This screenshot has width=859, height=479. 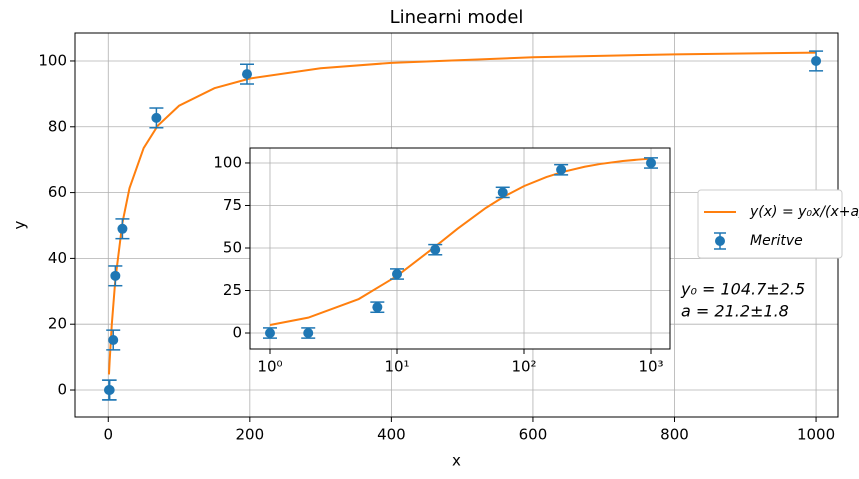 I want to click on x-tick-label: 400, so click(x=391, y=435).